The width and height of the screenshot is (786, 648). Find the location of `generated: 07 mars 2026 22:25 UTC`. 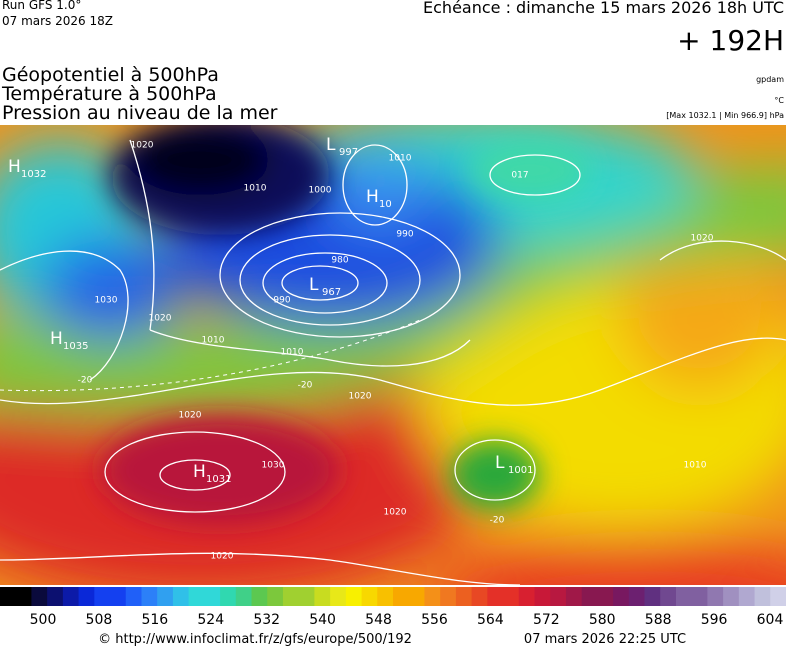

generated: 07 mars 2026 22:25 UTC is located at coordinates (605, 639).